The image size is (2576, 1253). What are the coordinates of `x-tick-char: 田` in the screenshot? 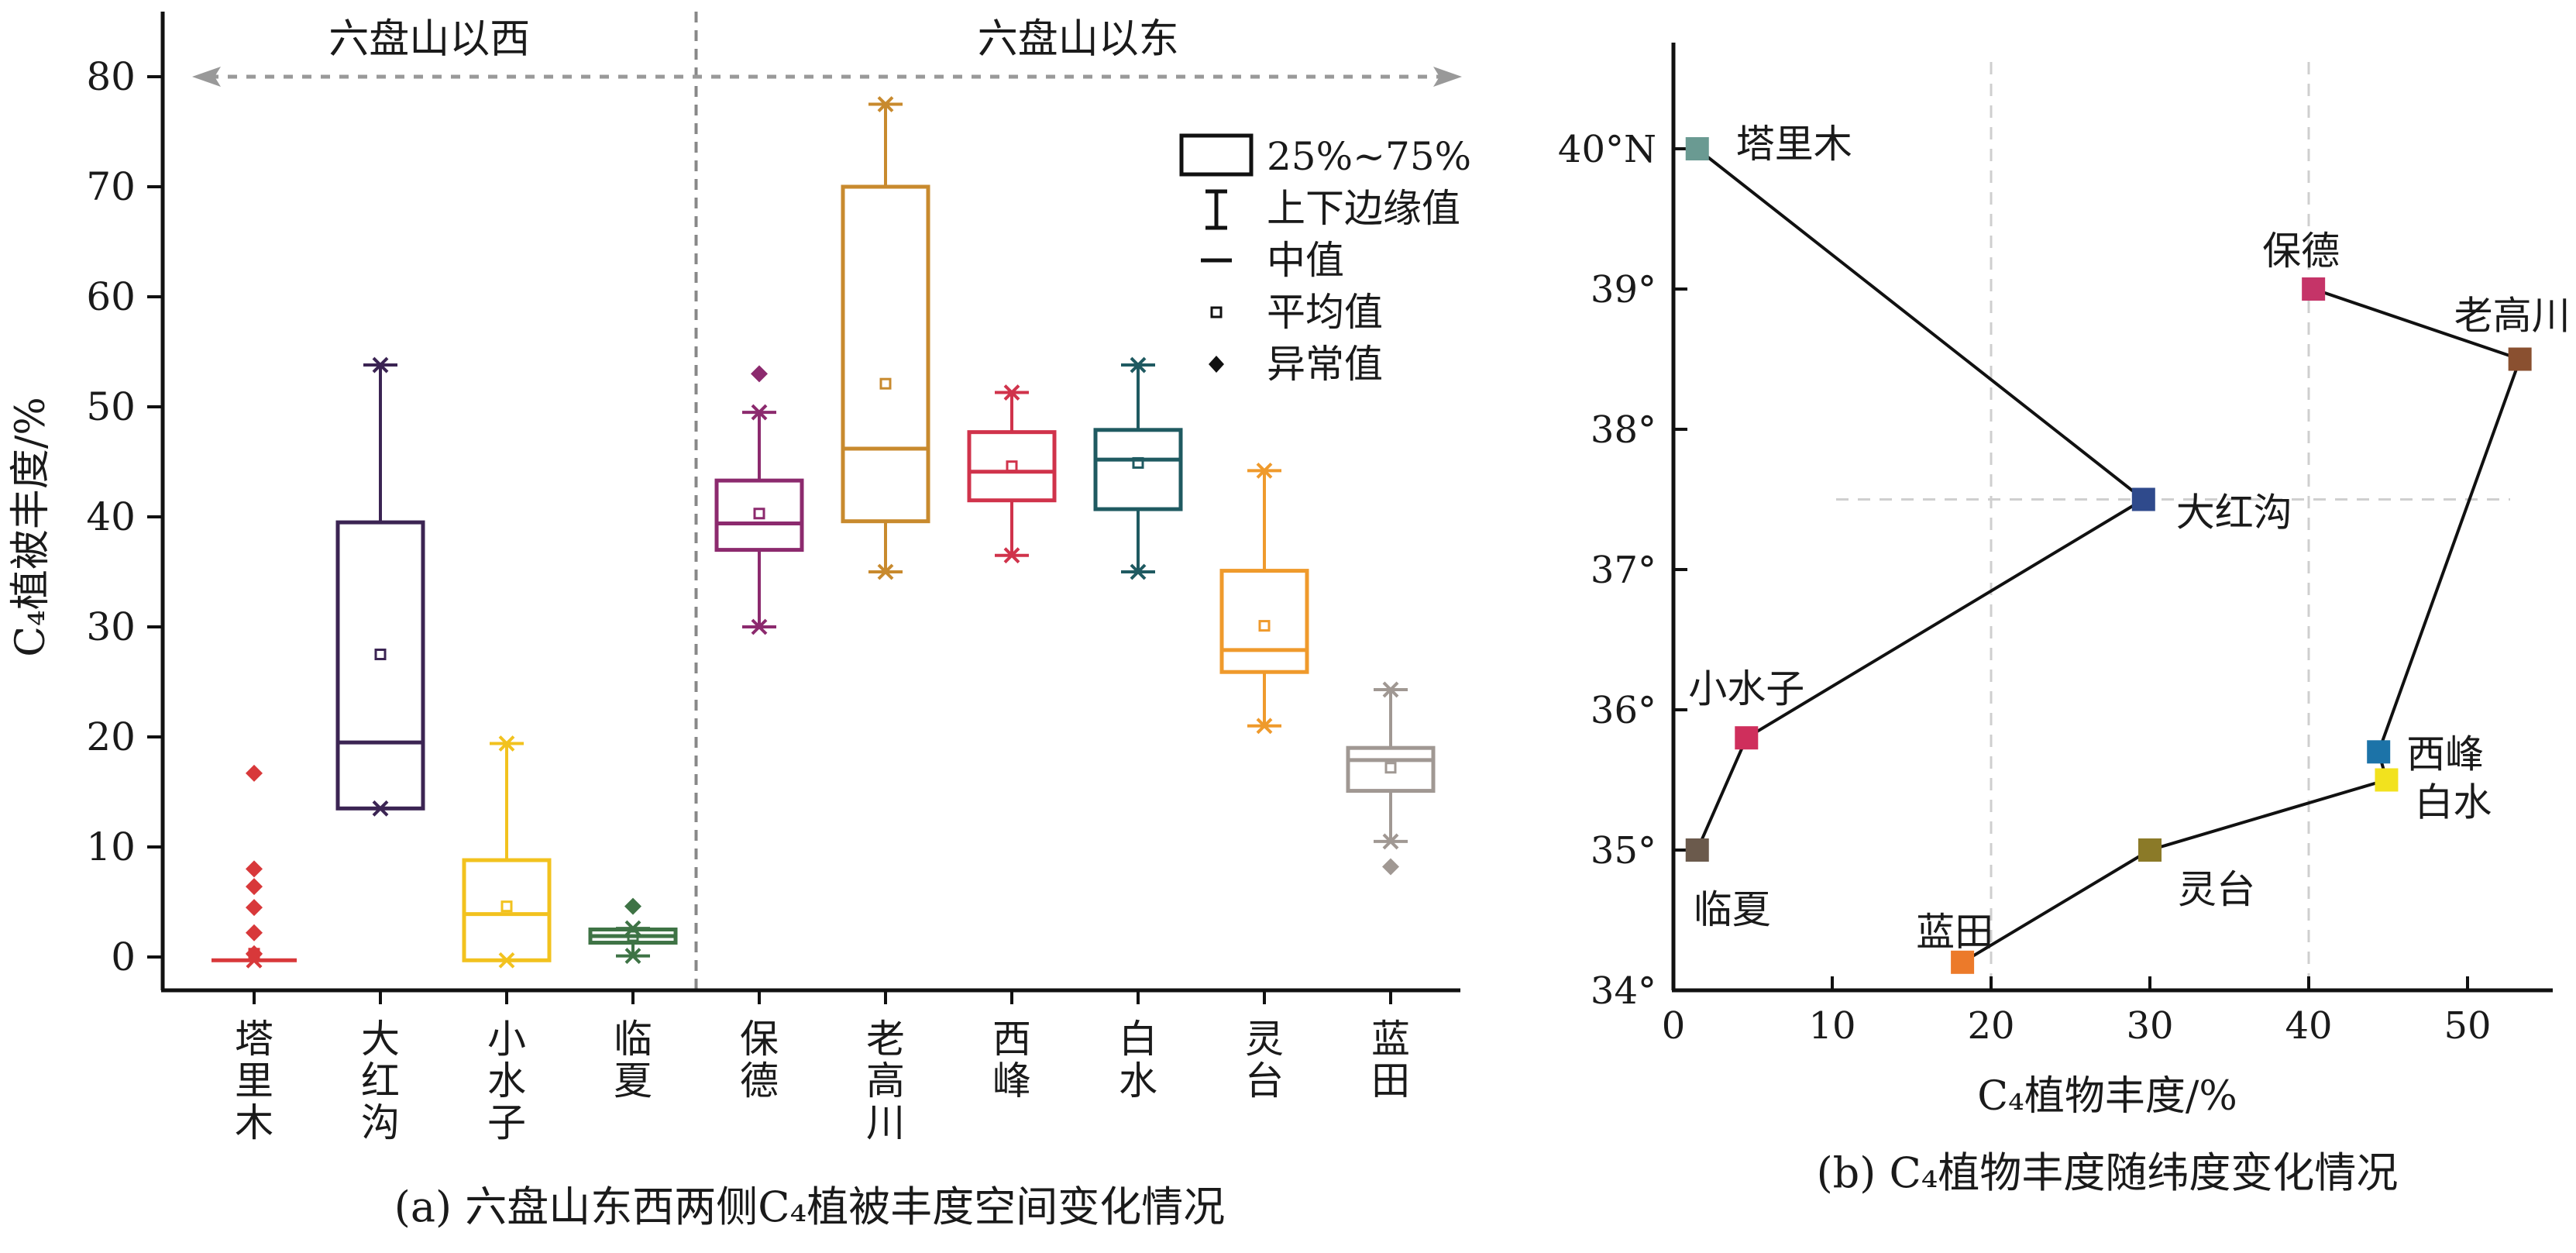 It's located at (1390, 1081).